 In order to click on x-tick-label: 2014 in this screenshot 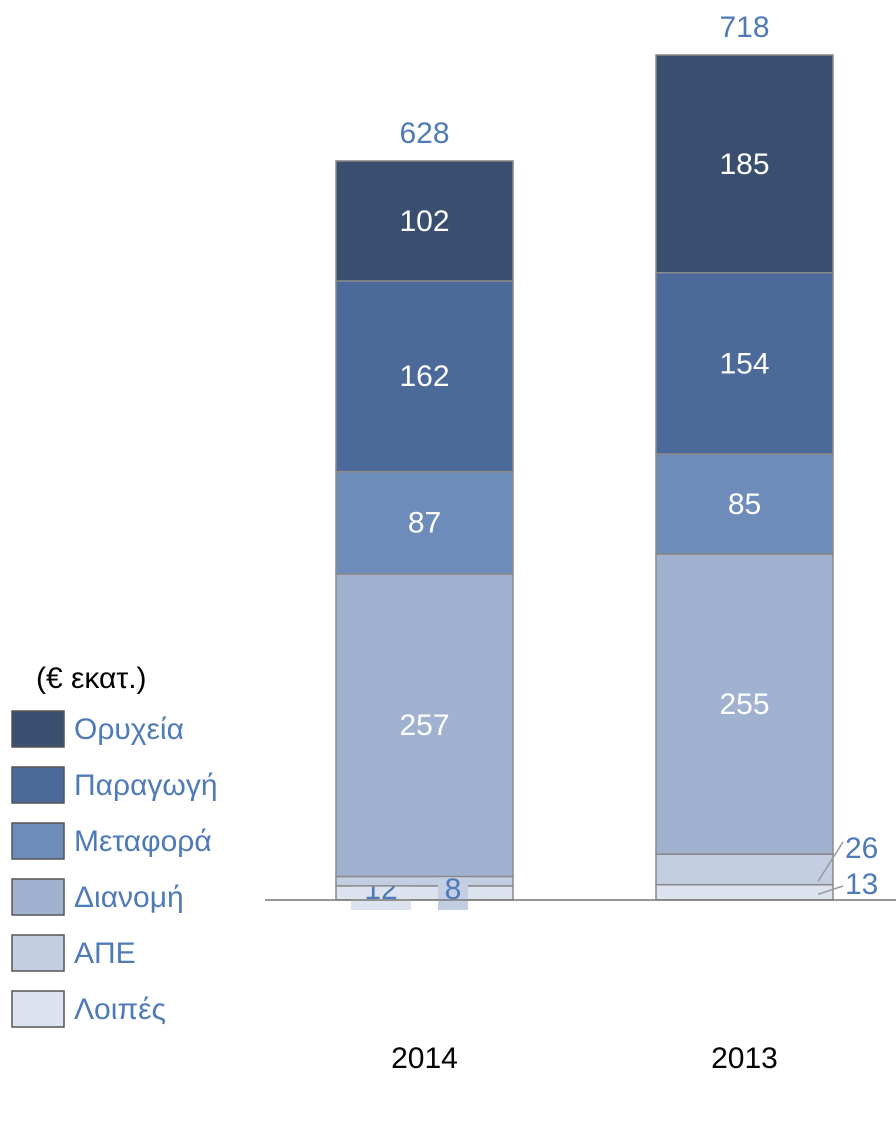, I will do `click(424, 1058)`.